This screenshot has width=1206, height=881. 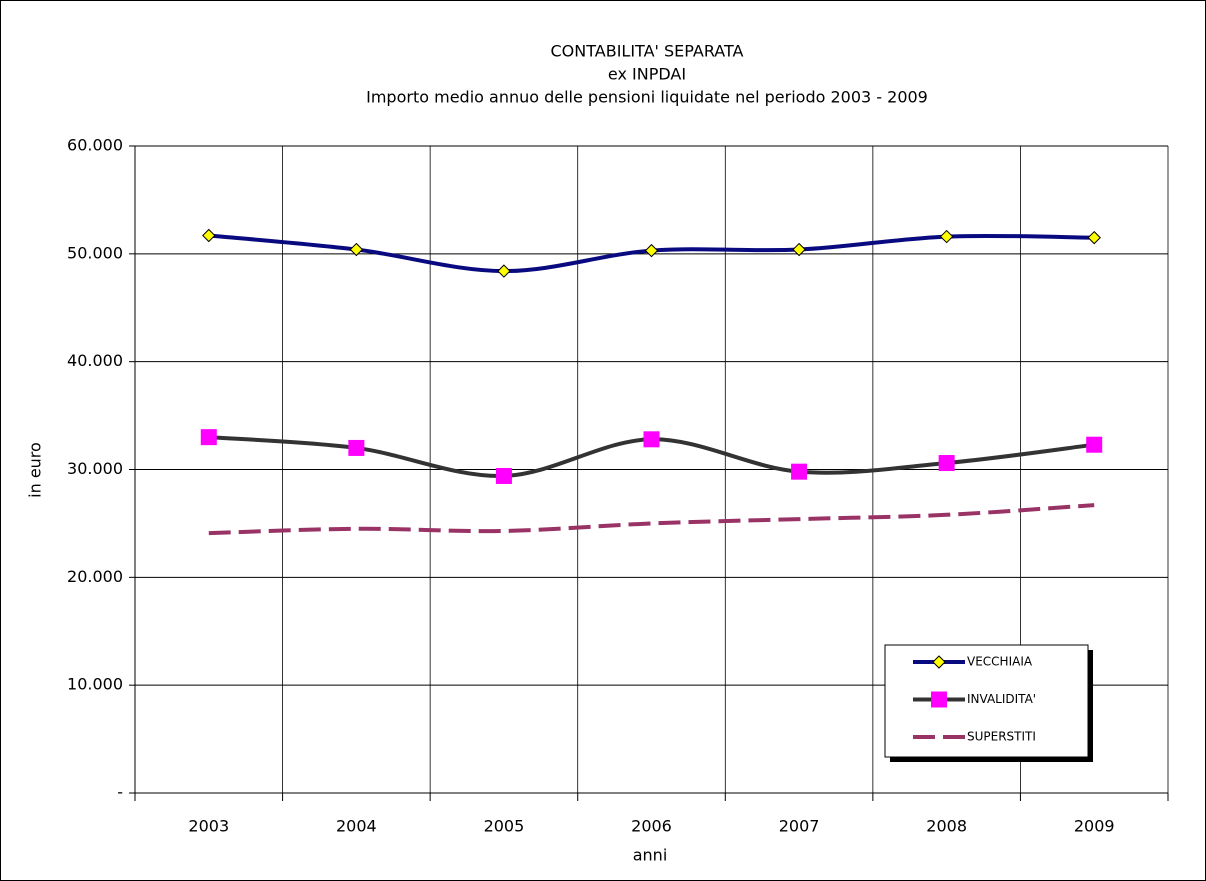 What do you see at coordinates (1000, 662) in the screenshot?
I see `legend-label: VECCHIAIA` at bounding box center [1000, 662].